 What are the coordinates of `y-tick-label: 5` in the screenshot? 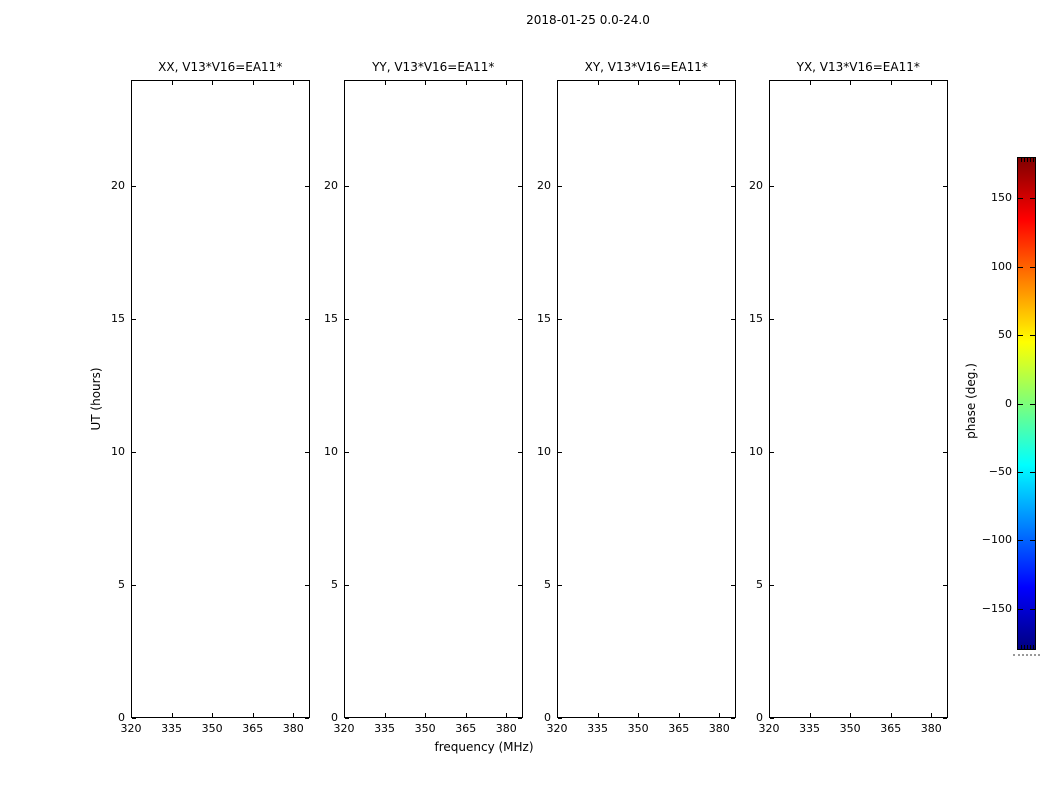 It's located at (121, 585).